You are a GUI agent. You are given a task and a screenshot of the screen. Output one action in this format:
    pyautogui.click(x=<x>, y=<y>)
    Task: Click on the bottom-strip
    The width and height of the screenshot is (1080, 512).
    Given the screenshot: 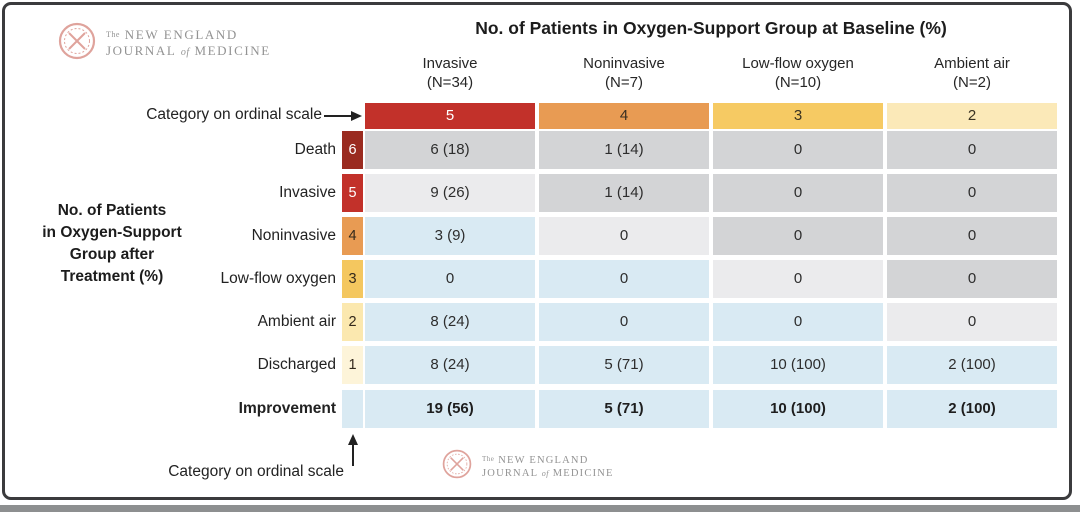 What is the action you would take?
    pyautogui.click(x=540, y=508)
    